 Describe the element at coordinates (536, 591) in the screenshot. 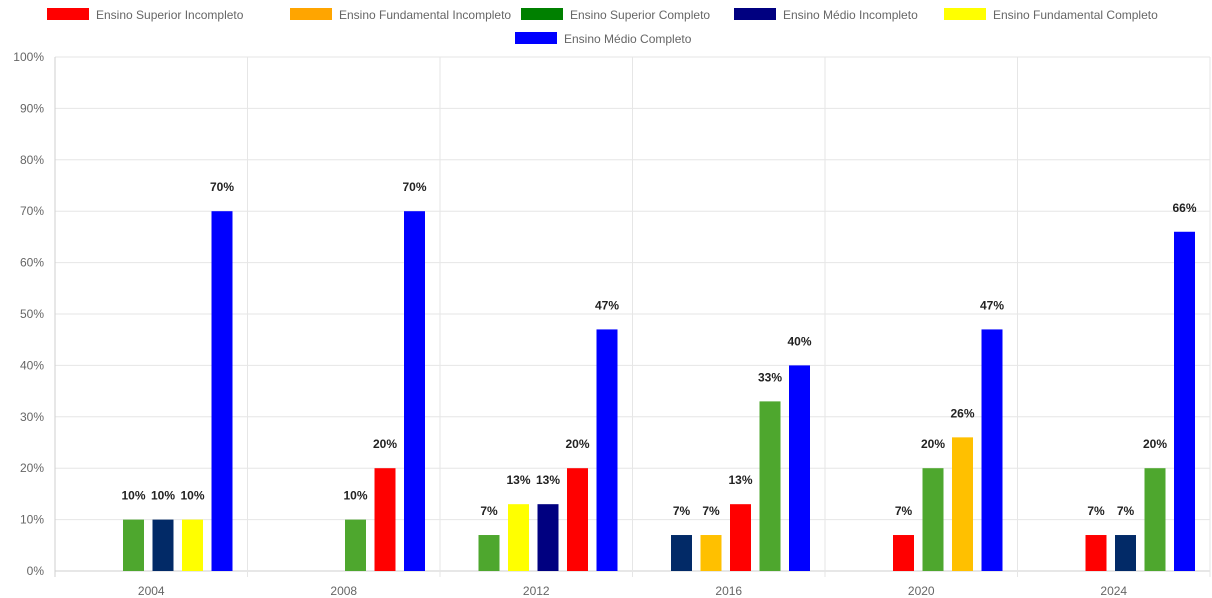

I see `x-tick-label: 2012` at that location.